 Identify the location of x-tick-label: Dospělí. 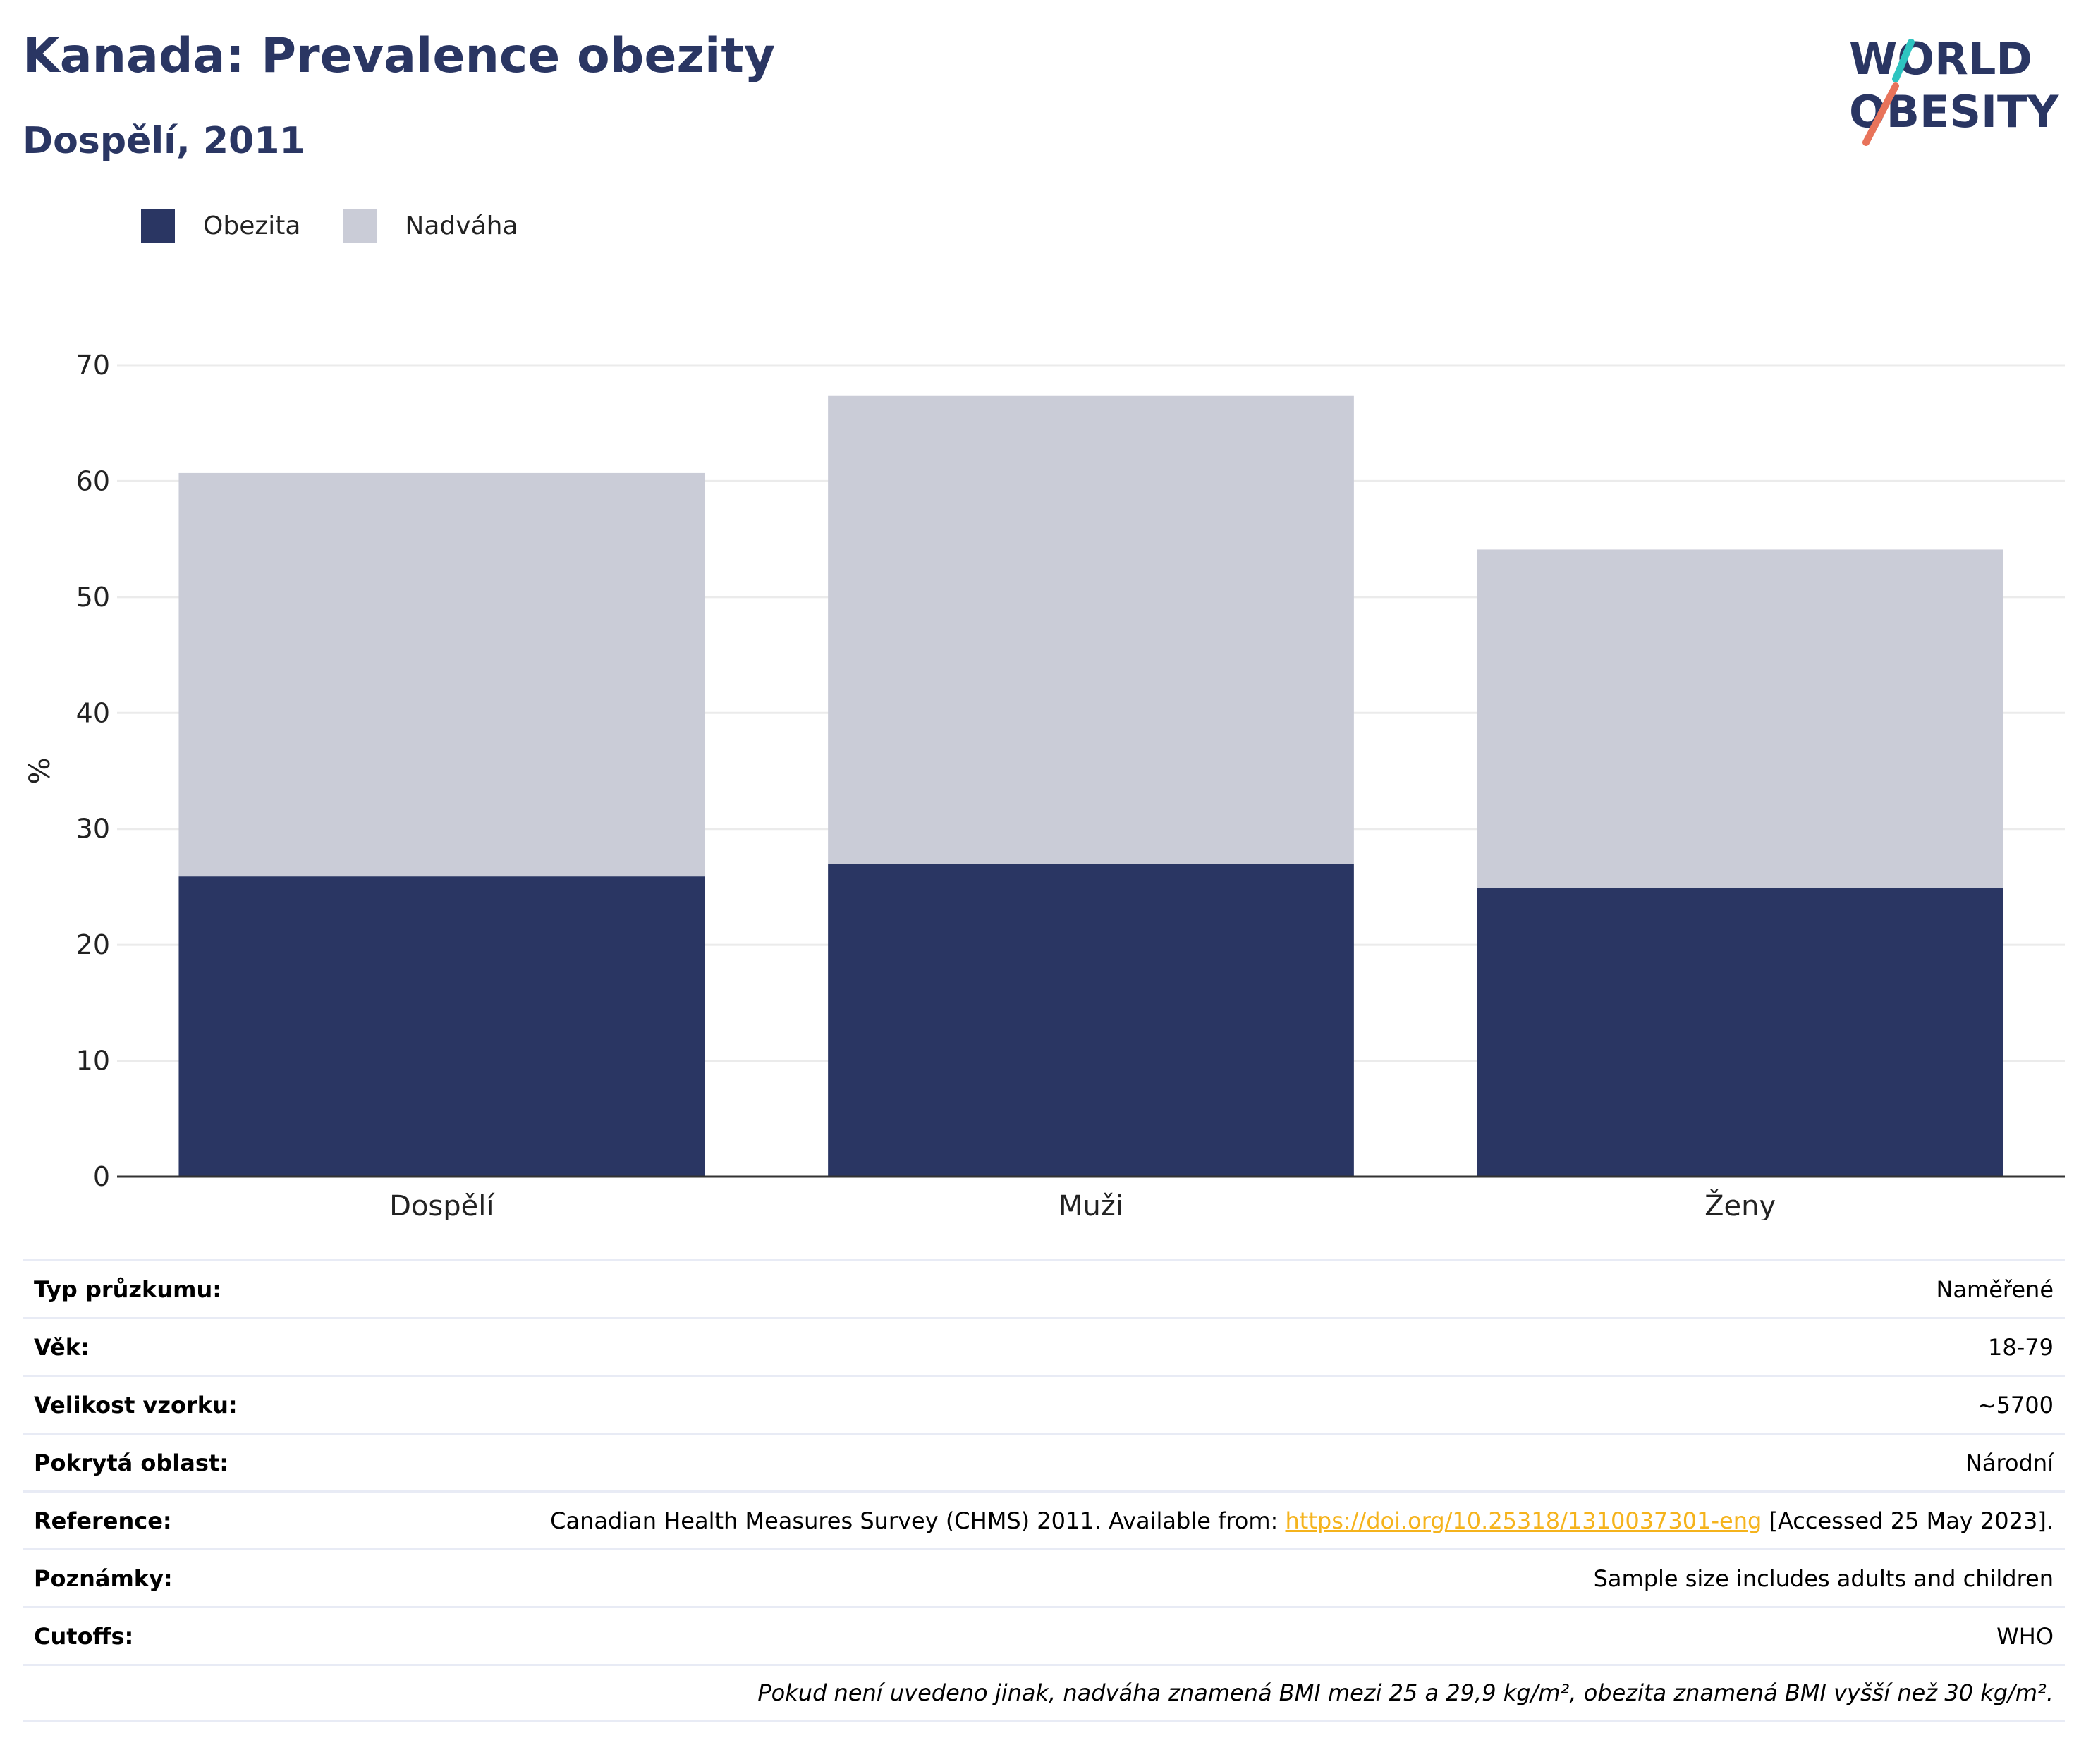
(442, 1205).